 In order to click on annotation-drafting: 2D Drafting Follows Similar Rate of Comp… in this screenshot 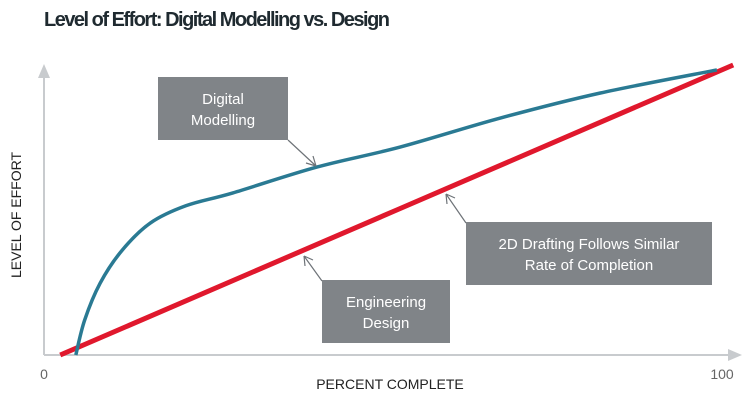, I will do `click(589, 253)`.